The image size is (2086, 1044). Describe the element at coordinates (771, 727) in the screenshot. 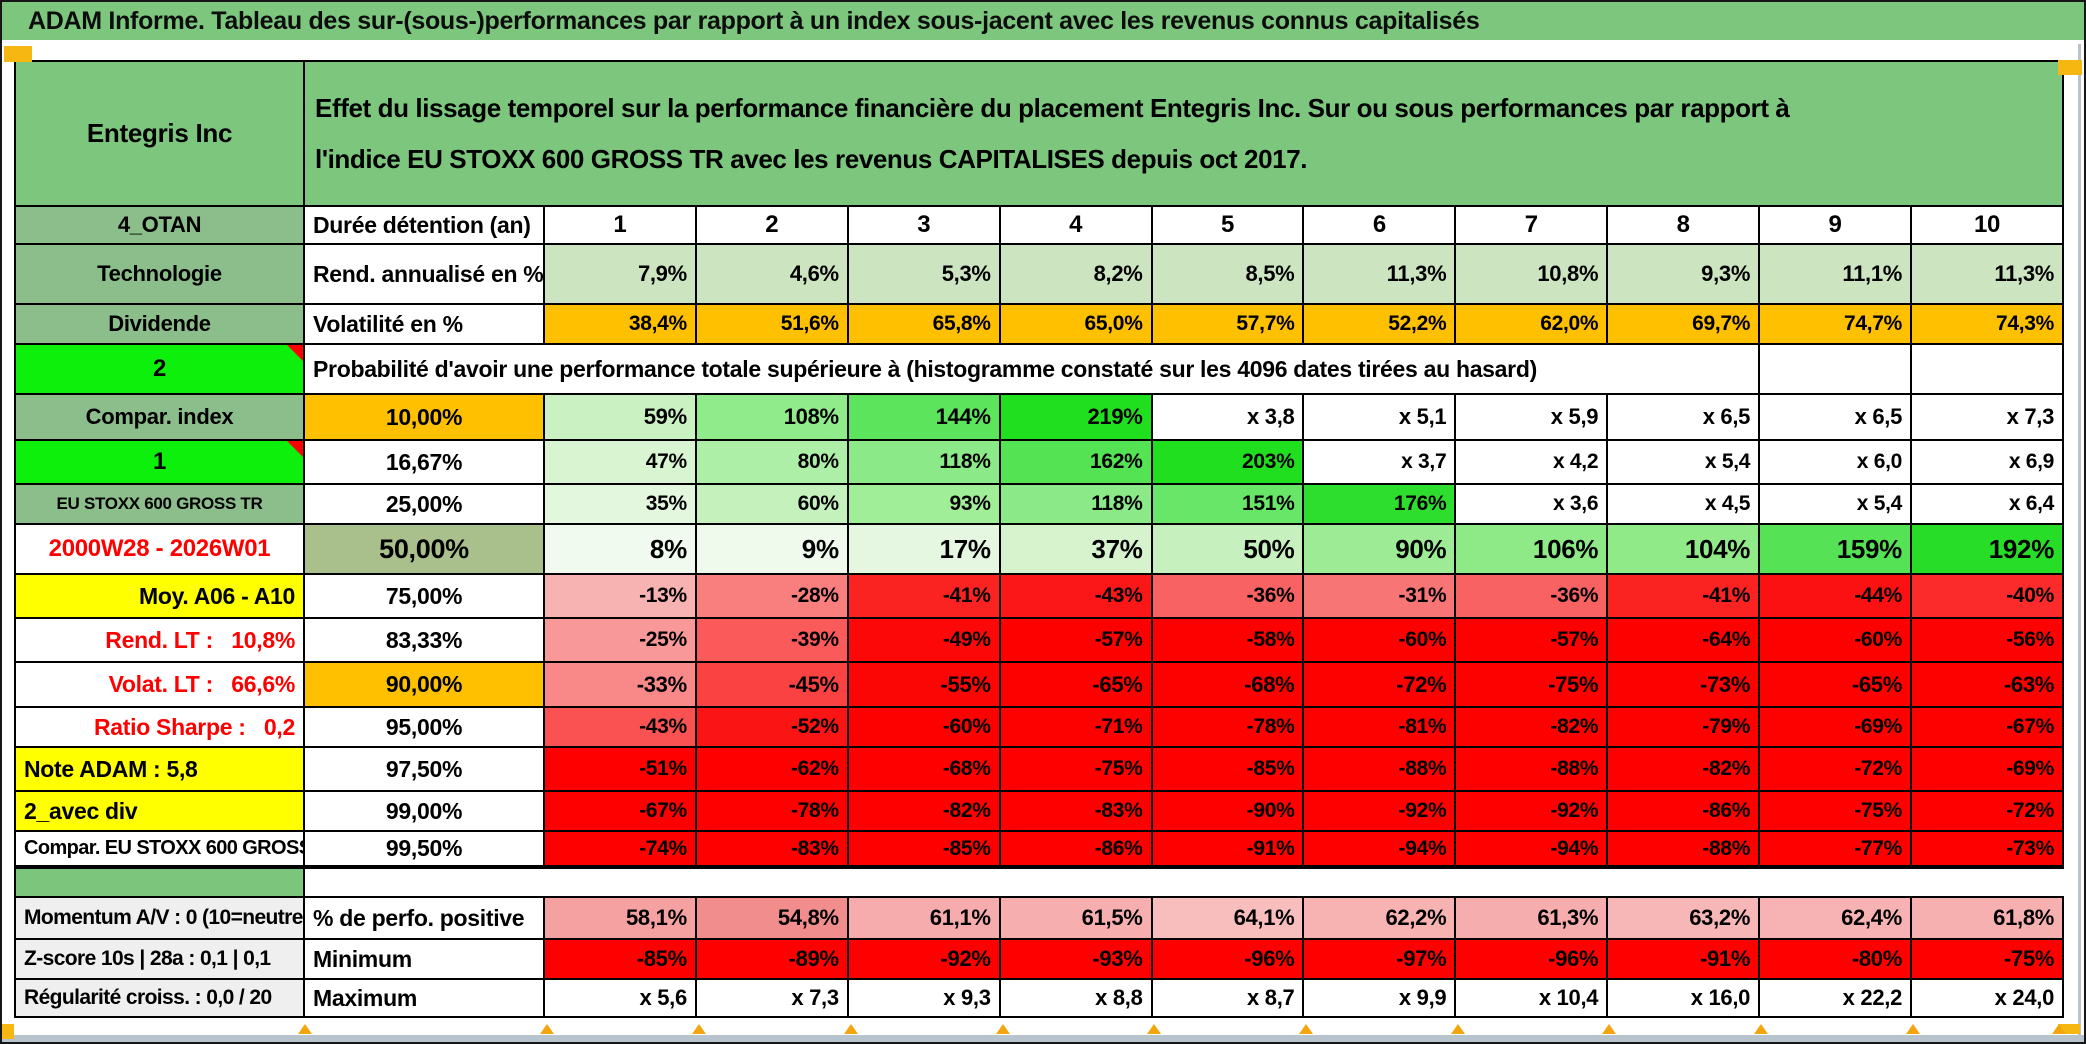

I see `data-cell: -52%` at that location.